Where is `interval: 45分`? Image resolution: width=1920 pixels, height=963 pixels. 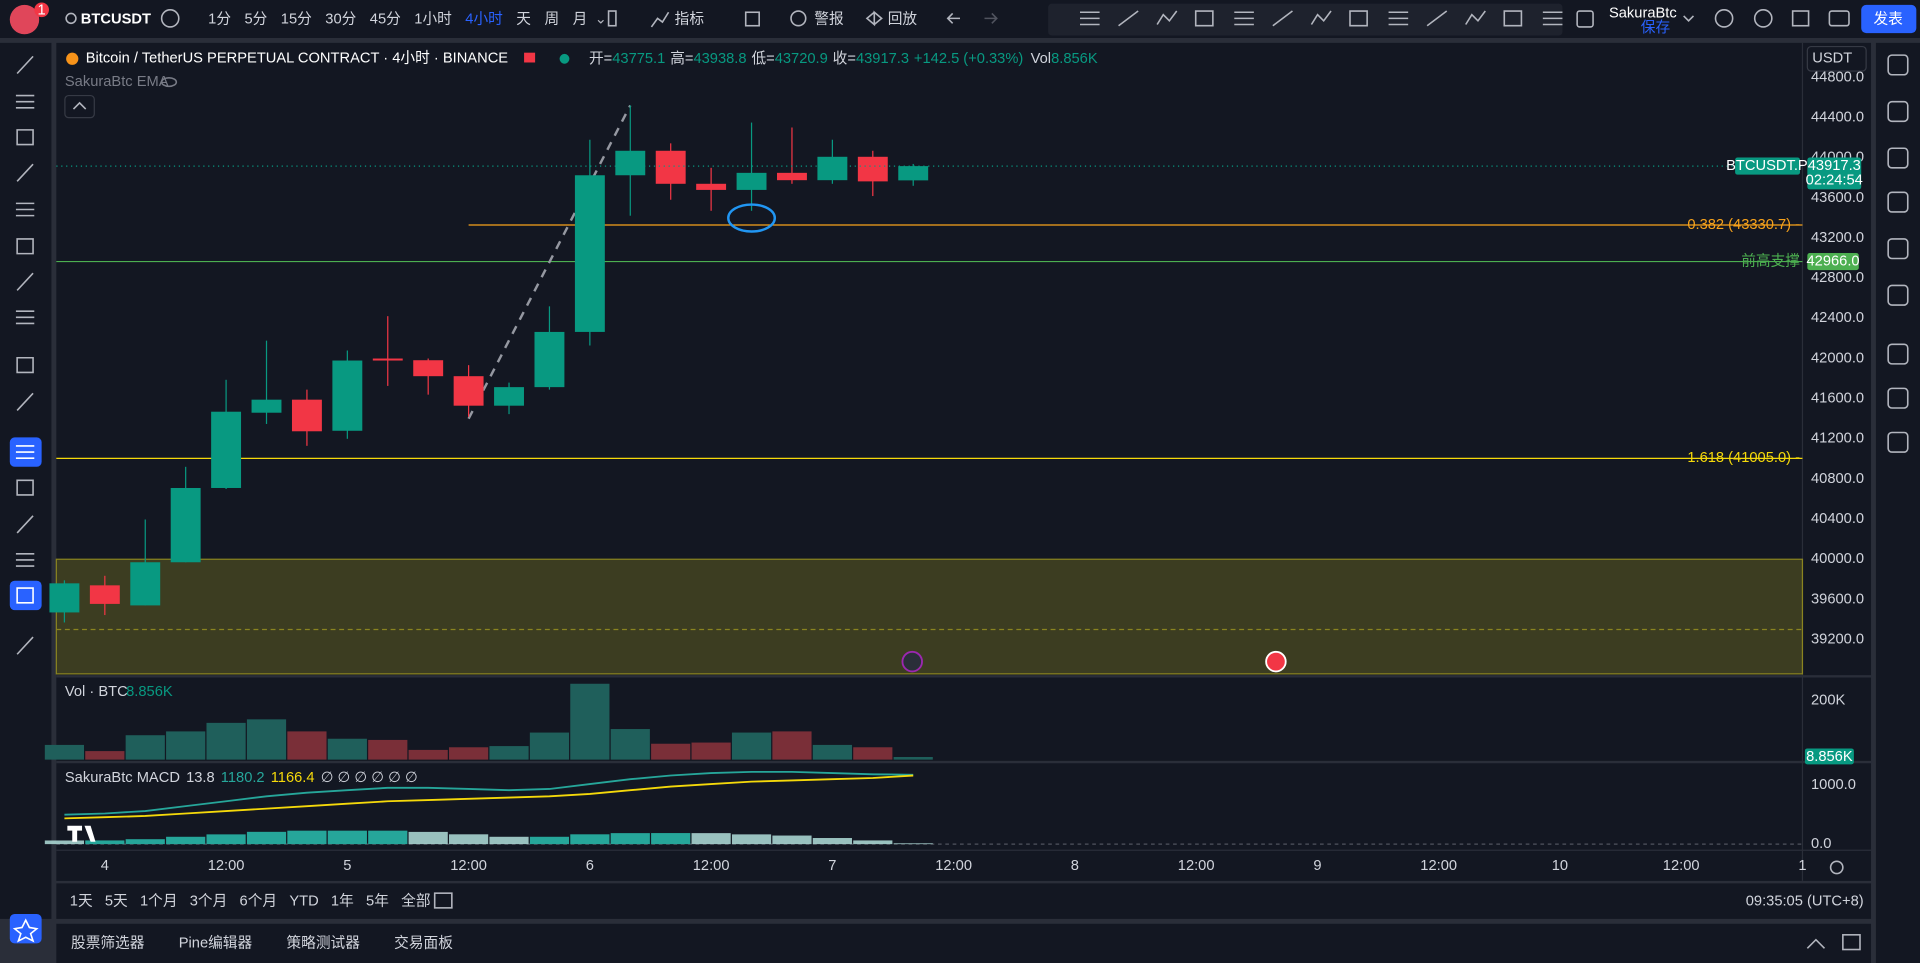 interval: 45分 is located at coordinates (385, 18).